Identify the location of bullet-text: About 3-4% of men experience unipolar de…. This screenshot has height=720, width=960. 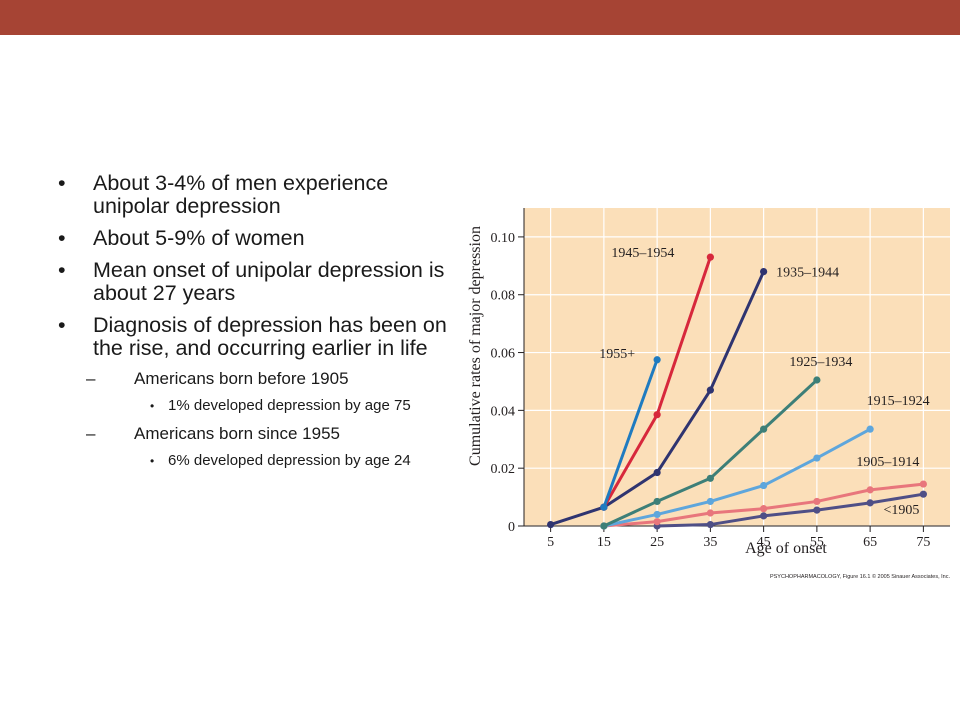
(241, 194).